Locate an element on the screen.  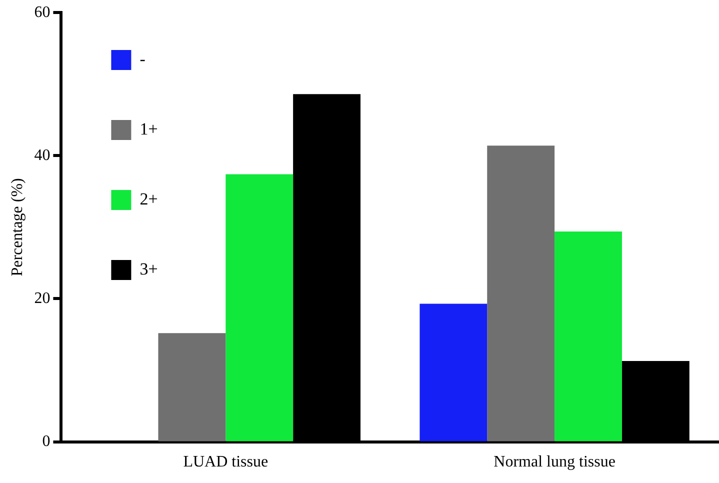
legend-label: 1+ is located at coordinates (149, 128).